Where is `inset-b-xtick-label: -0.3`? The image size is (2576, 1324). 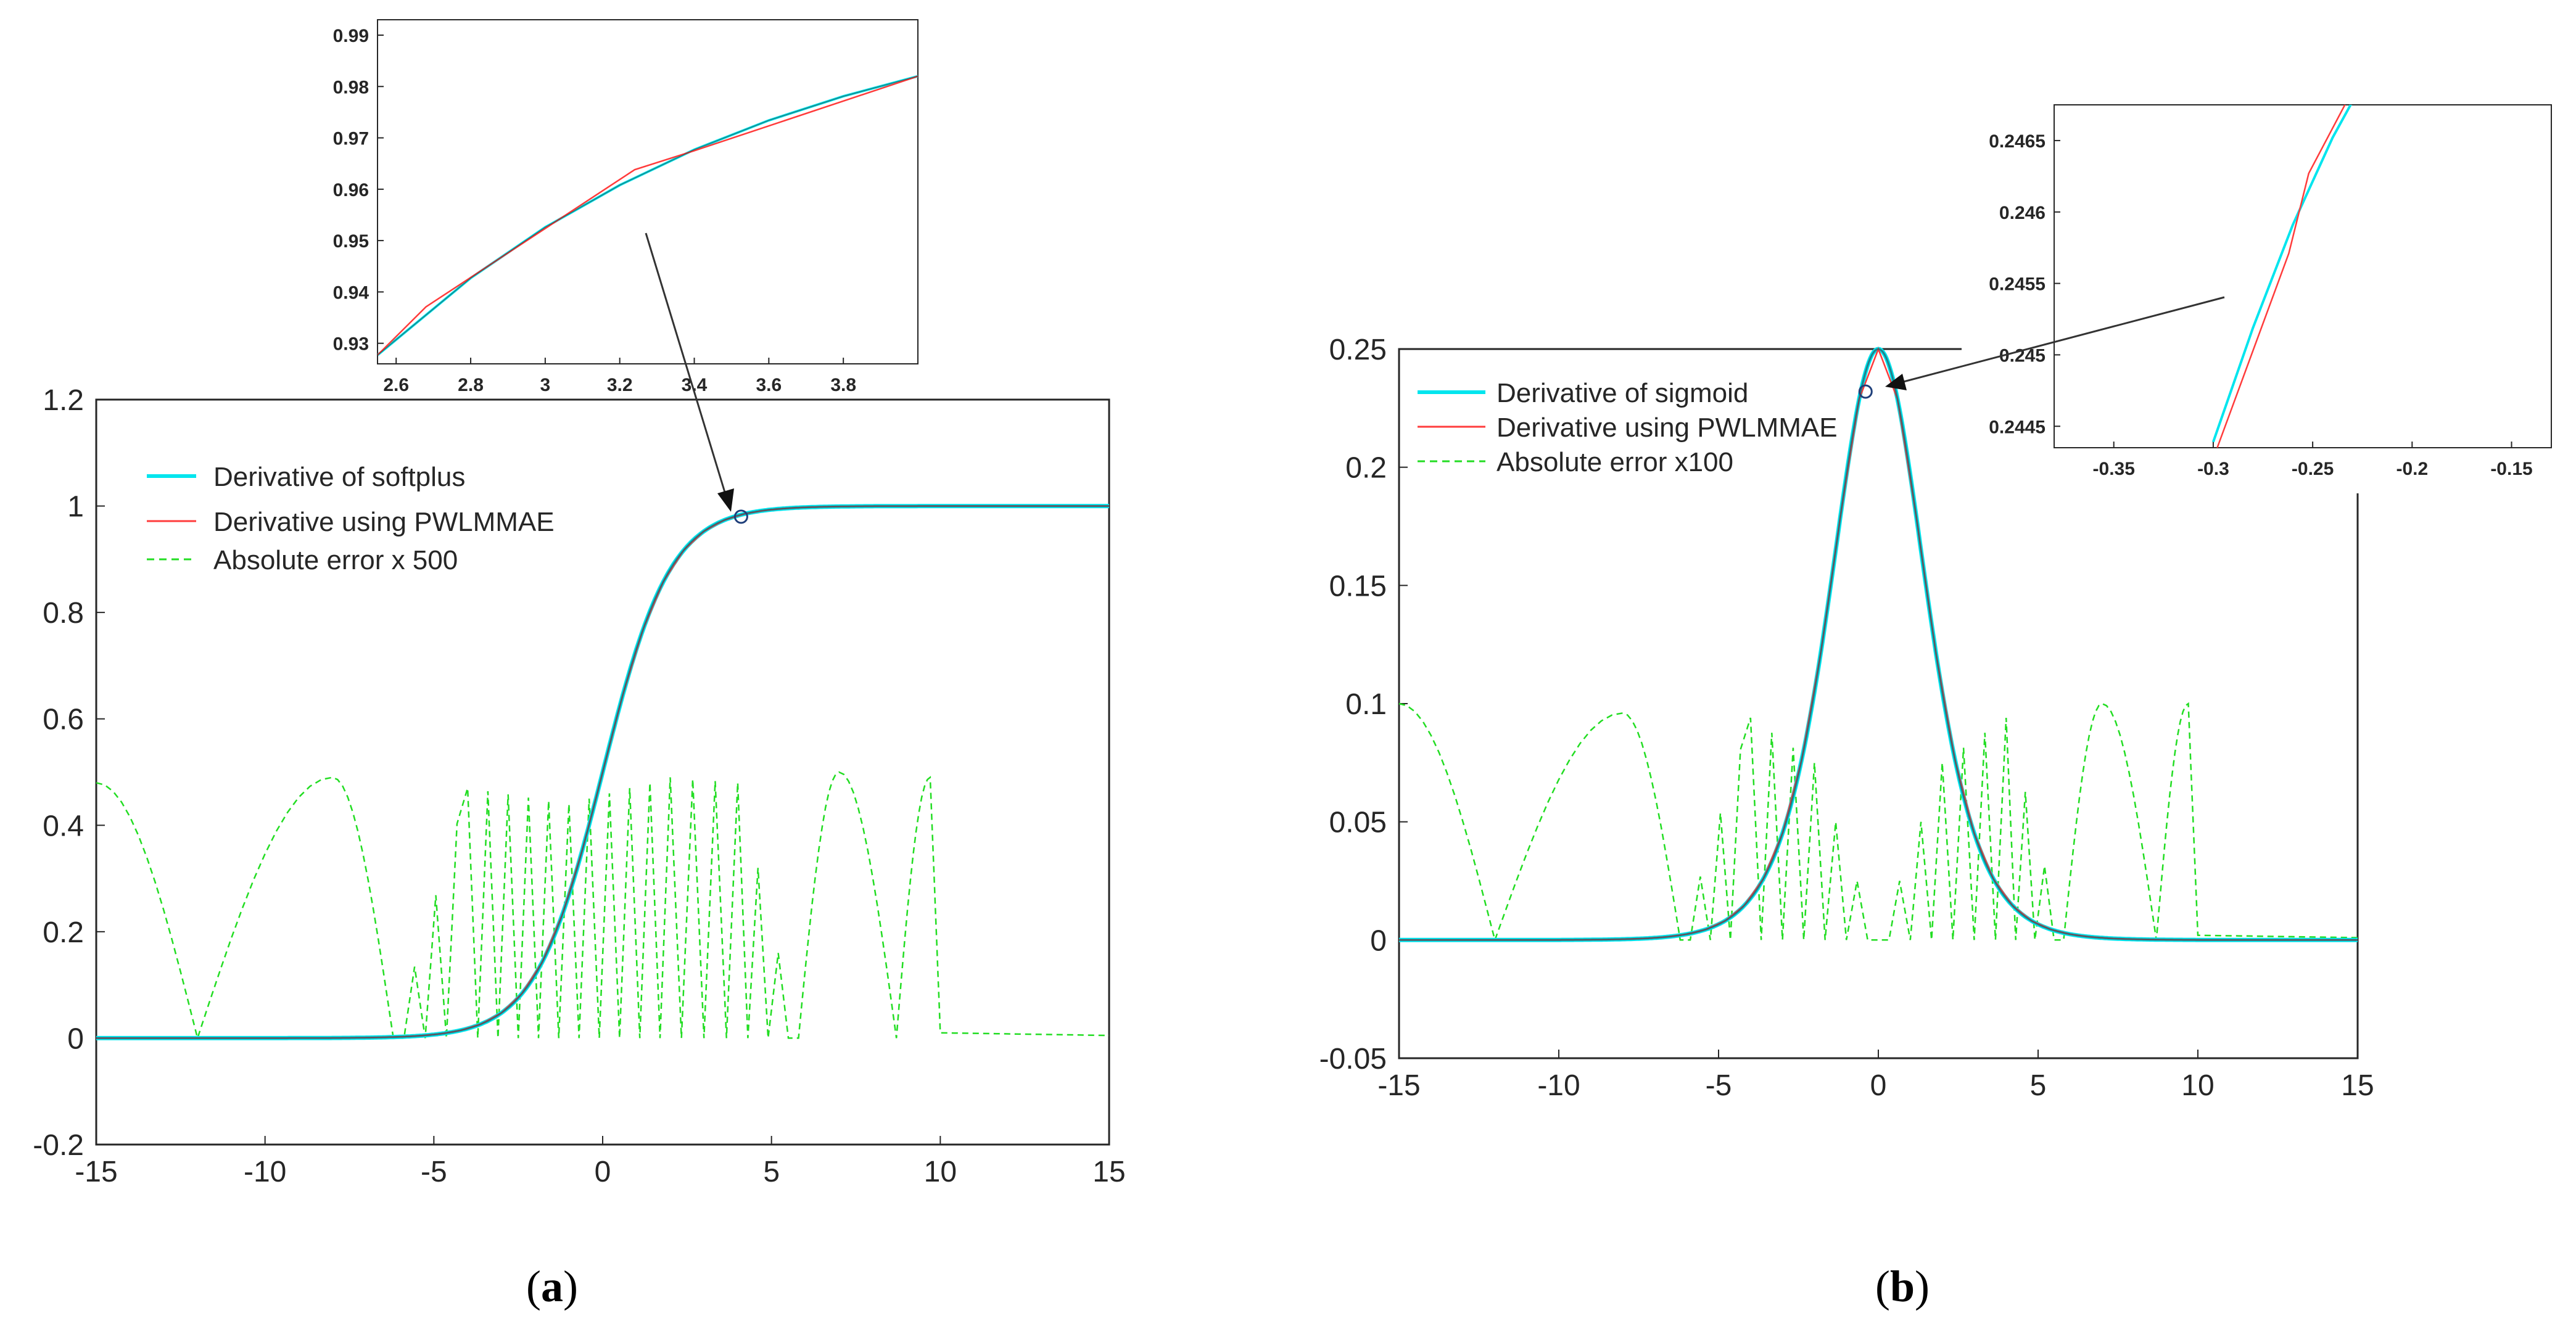
inset-b-xtick-label: -0.3 is located at coordinates (2213, 469).